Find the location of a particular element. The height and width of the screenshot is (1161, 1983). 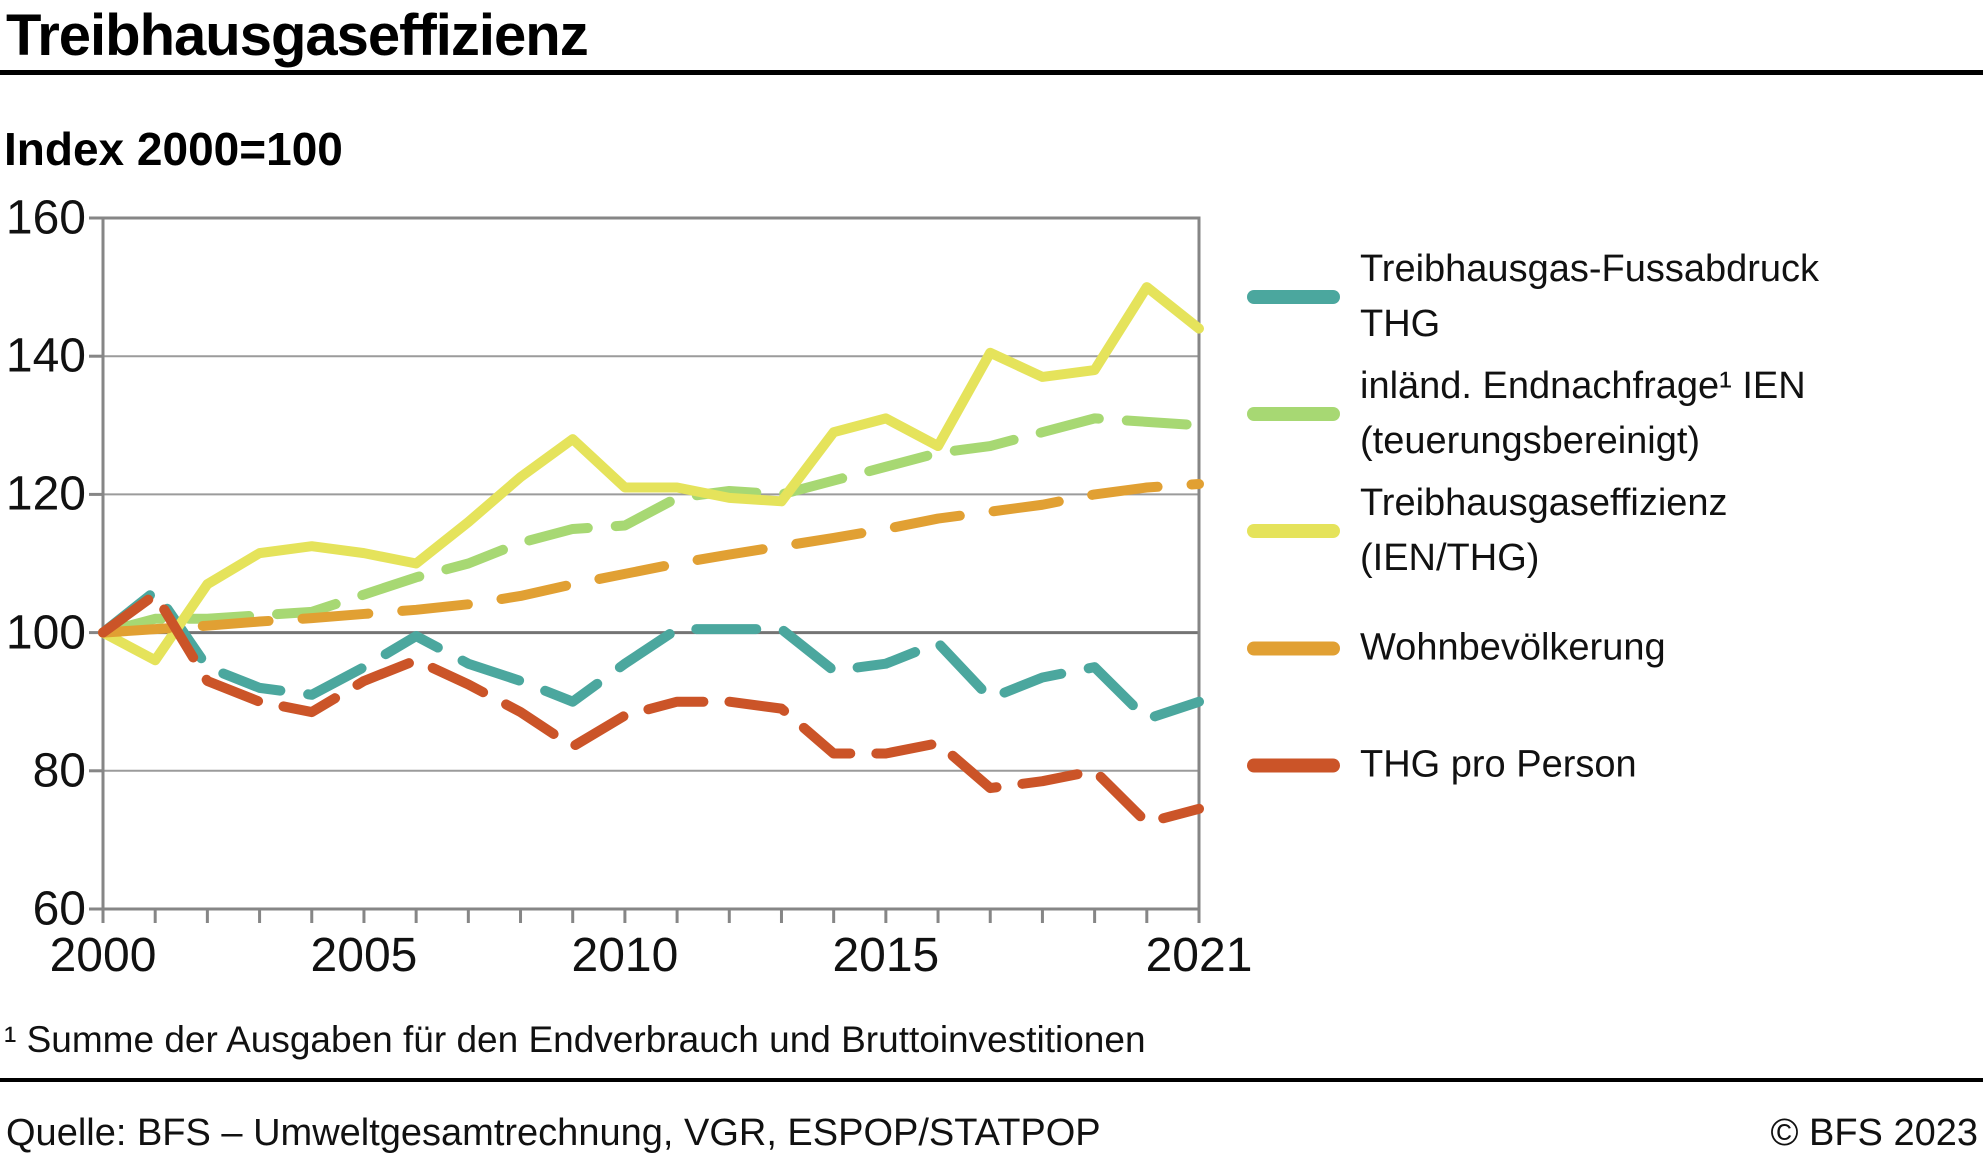

legend-label-line: Treibhausgaseffizienz is located at coordinates (1544, 503).